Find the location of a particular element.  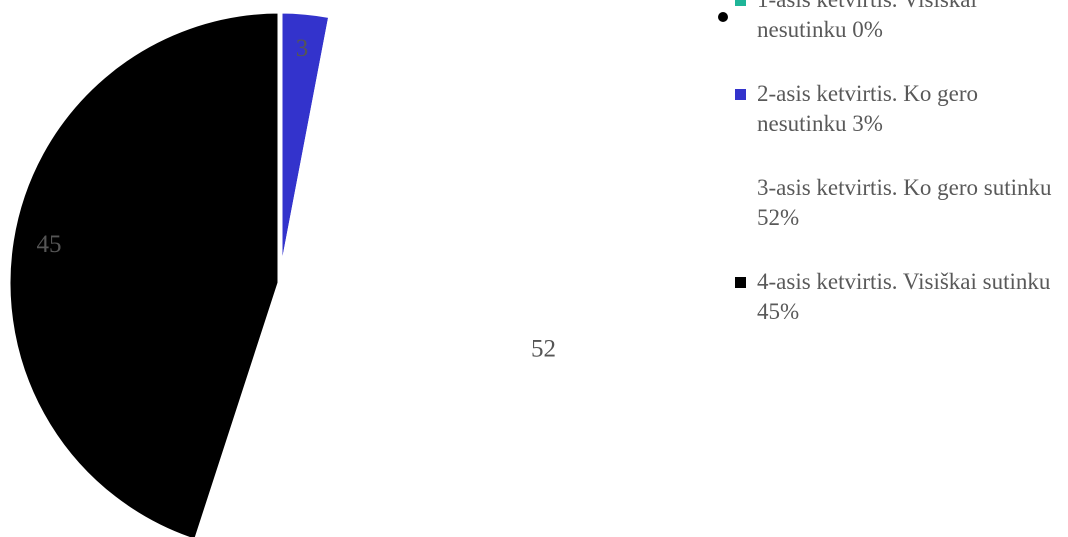

legend-label-q3: 3-asis ketvirtis. Ko gero sutinku 52% is located at coordinates (904, 202).